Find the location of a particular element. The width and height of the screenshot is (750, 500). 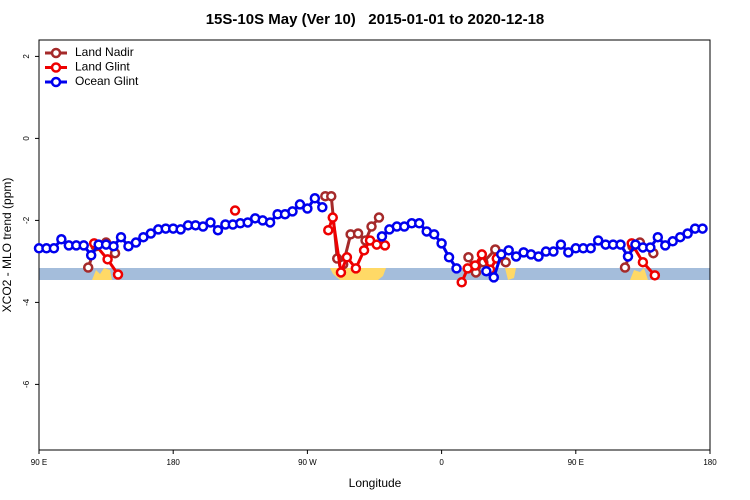

legend-label: Land Glint is located at coordinates (102, 67).